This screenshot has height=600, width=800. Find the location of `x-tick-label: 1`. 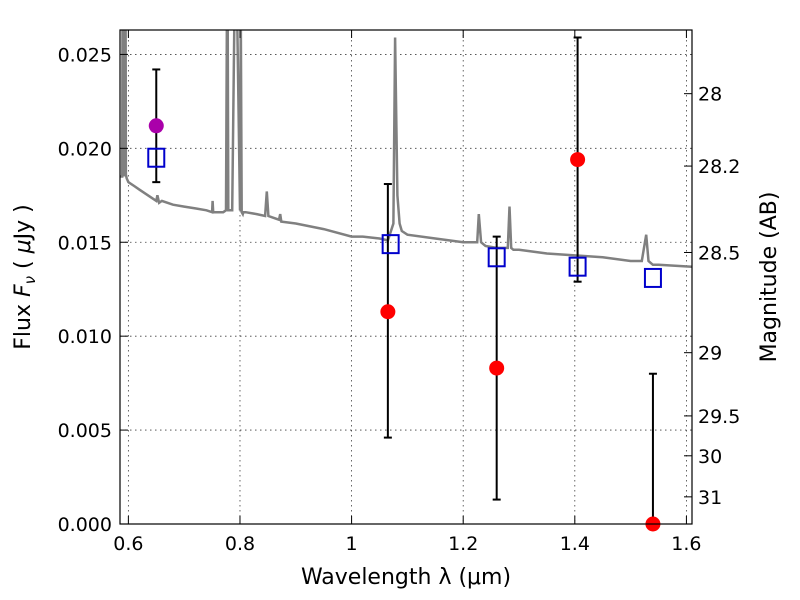

x-tick-label: 1 is located at coordinates (352, 544).